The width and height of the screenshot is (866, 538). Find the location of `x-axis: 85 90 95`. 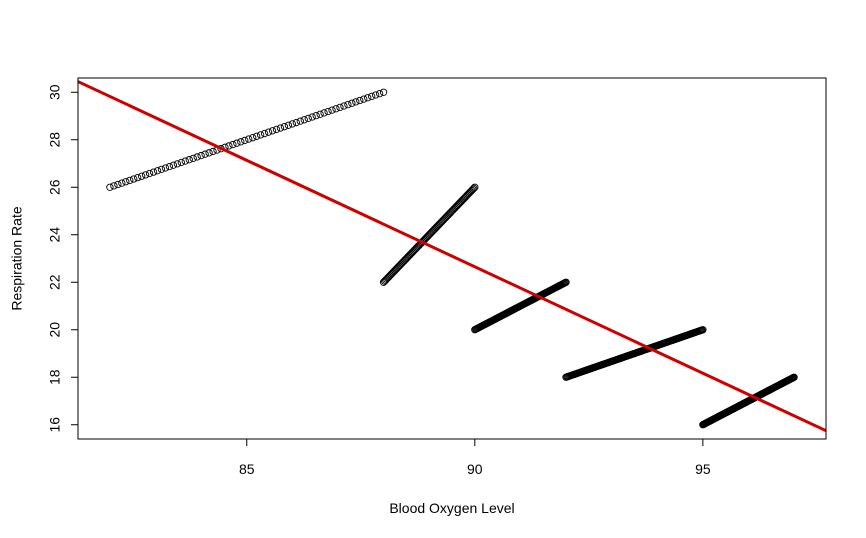

x-axis: 85 90 95 is located at coordinates (475, 457).